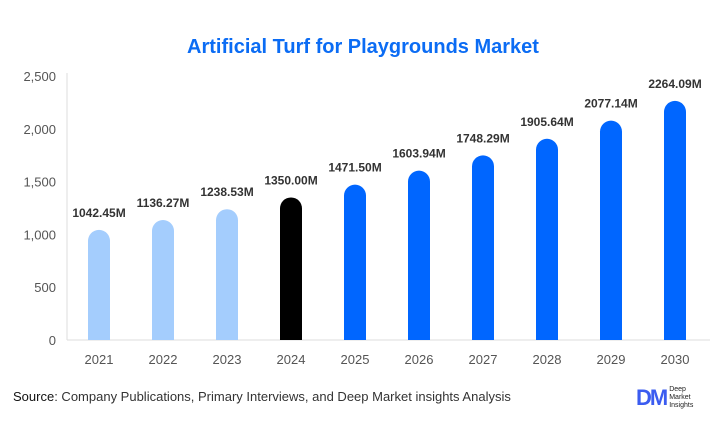  What do you see at coordinates (354, 168) in the screenshot?
I see `data-label: 1471.50M` at bounding box center [354, 168].